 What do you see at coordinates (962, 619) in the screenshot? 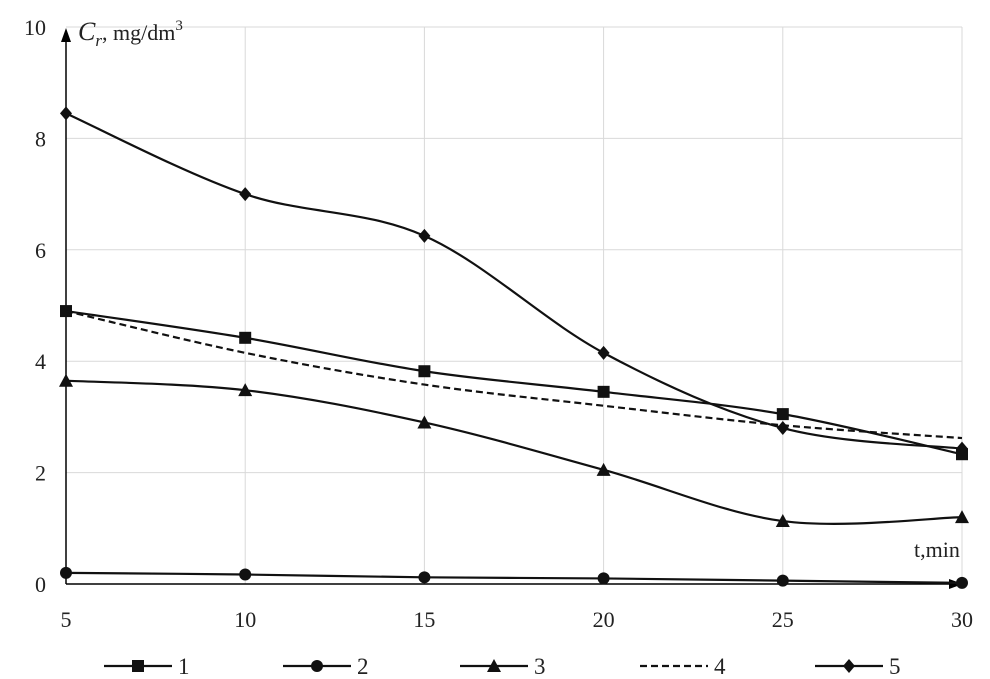
I see `x-tick-label: 30` at bounding box center [962, 619].